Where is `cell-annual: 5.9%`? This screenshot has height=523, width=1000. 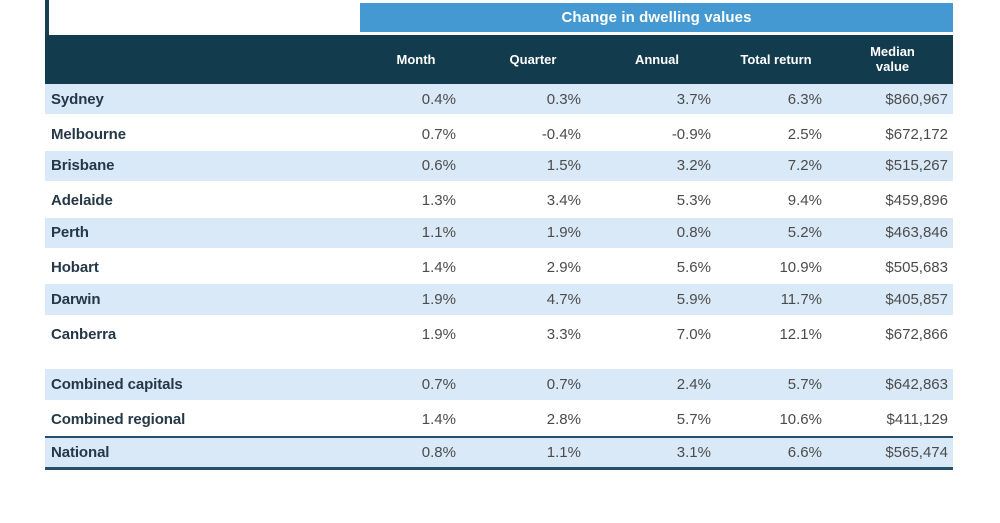 cell-annual: 5.9% is located at coordinates (693, 300).